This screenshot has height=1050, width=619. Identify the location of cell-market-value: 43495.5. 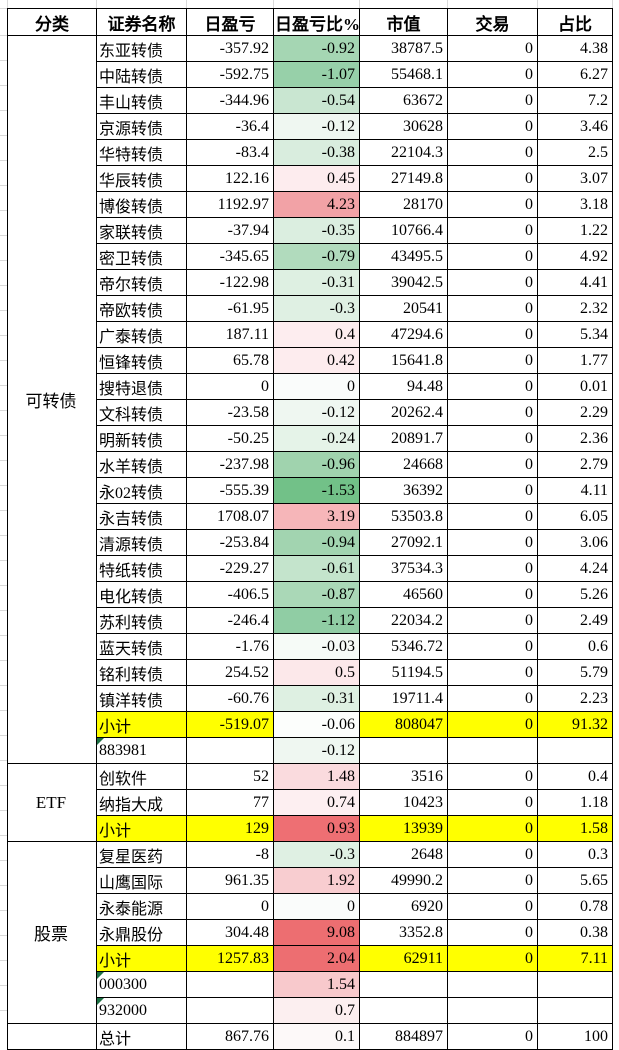
(403, 256).